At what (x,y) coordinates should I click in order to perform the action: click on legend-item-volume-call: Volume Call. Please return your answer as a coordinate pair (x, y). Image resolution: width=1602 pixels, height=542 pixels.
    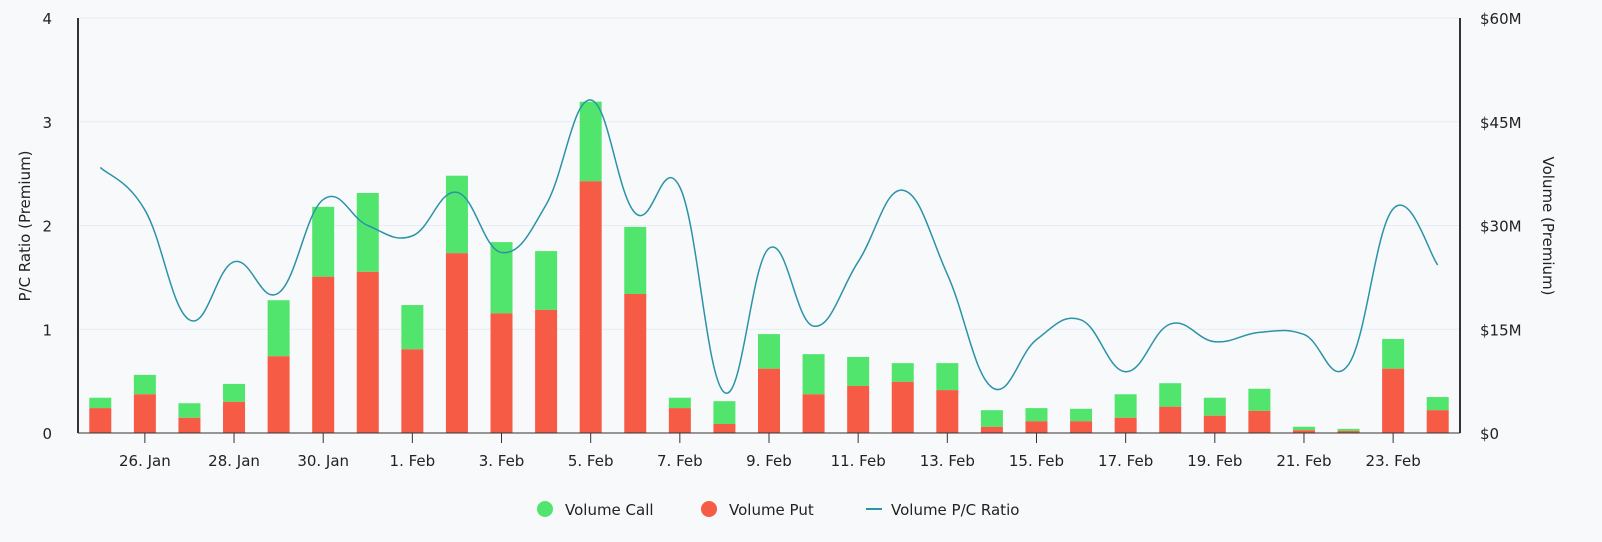
    Looking at the image, I should click on (595, 510).